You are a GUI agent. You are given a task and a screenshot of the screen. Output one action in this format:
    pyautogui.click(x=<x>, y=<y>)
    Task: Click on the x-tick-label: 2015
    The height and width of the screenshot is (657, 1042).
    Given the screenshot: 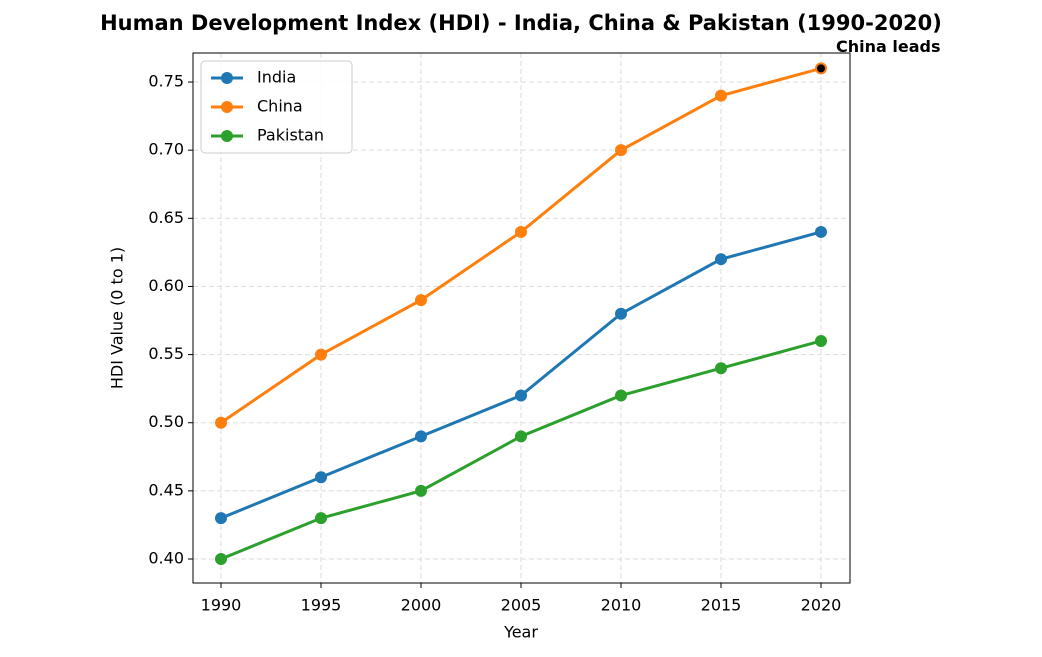 What is the action you would take?
    pyautogui.click(x=721, y=605)
    